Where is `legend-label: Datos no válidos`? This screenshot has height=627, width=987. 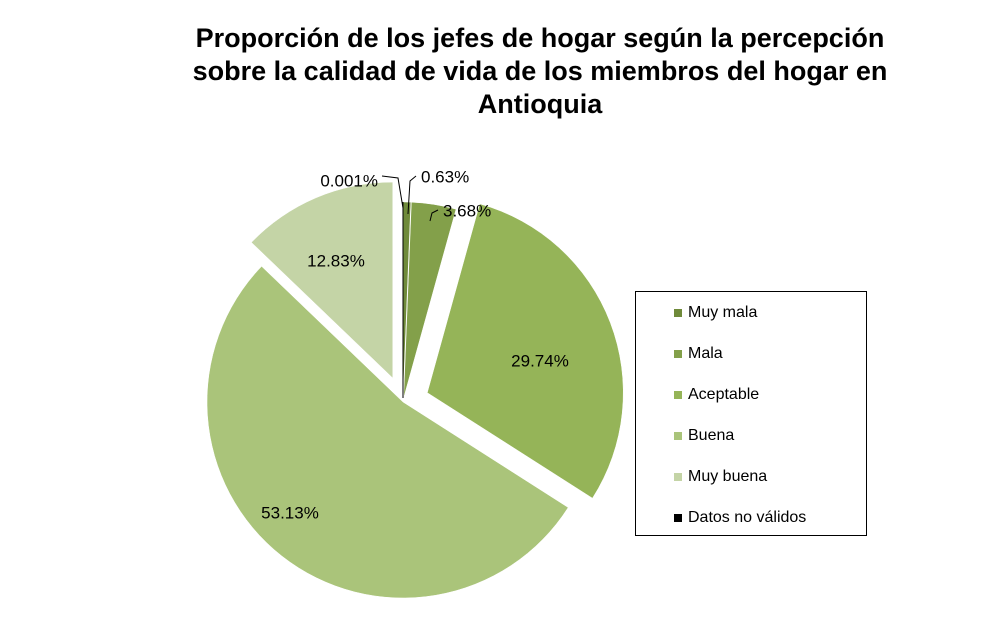
legend-label: Datos no válidos is located at coordinates (747, 517).